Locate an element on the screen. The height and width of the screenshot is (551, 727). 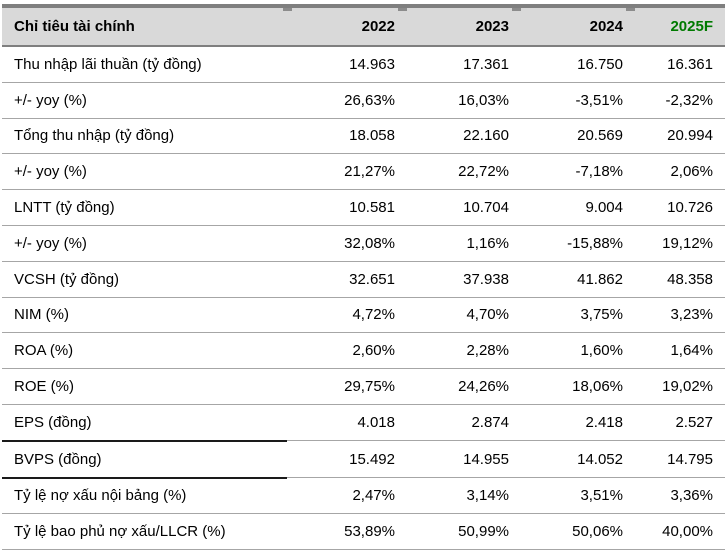
row-label: Tổng thu nhập (tỷ đồng) is located at coordinates (144, 136).